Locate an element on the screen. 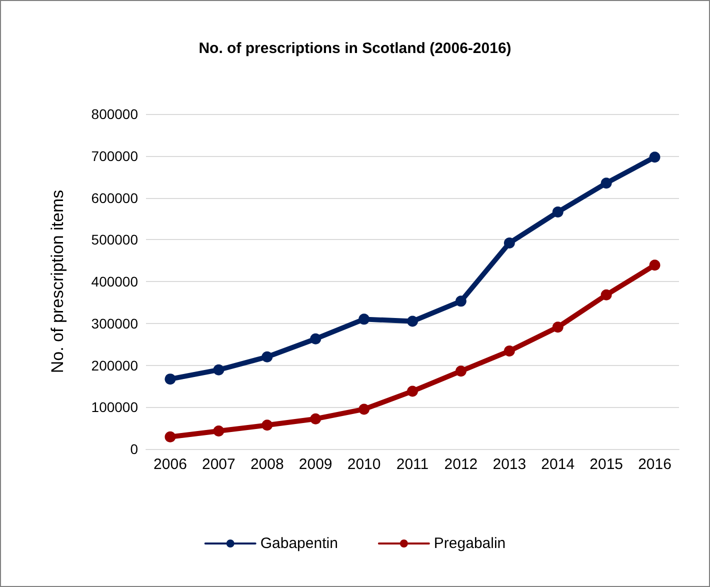 The width and height of the screenshot is (710, 587). chart-title: No. of prescriptions in Scotland (2006-2016) is located at coordinates (355, 48).